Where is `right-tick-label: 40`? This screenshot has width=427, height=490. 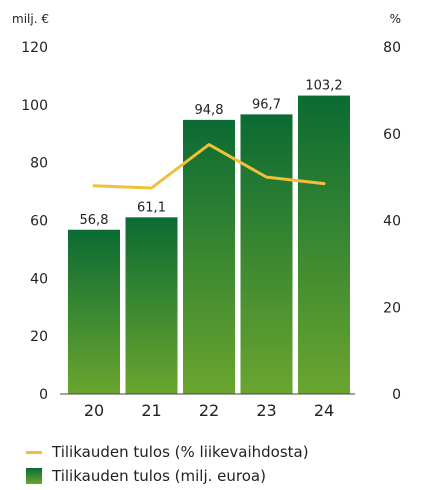 right-tick-label: 40 is located at coordinates (392, 222).